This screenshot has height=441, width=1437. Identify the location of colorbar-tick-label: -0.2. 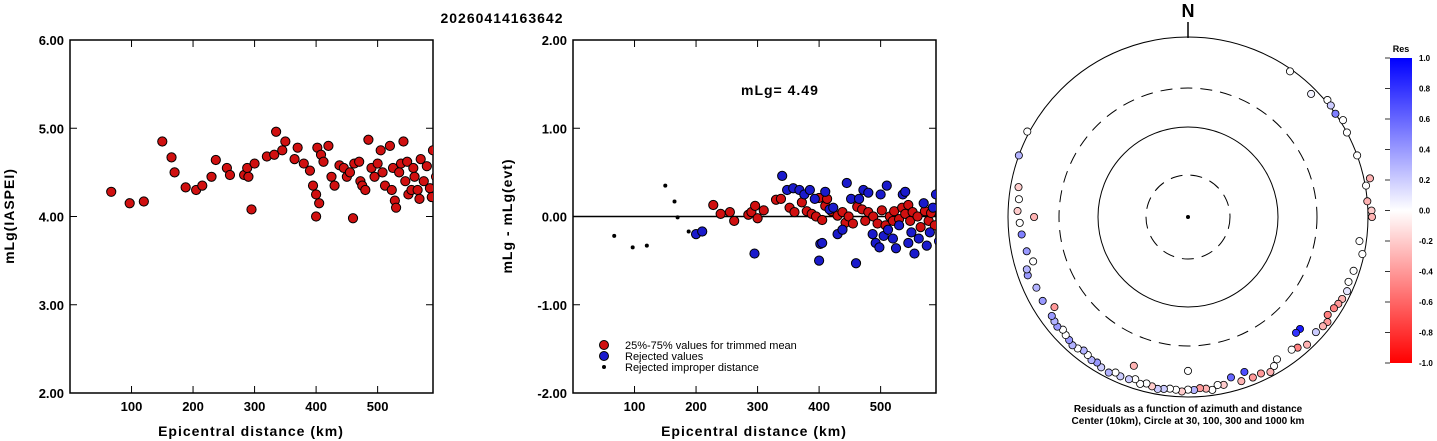
(1426, 241).